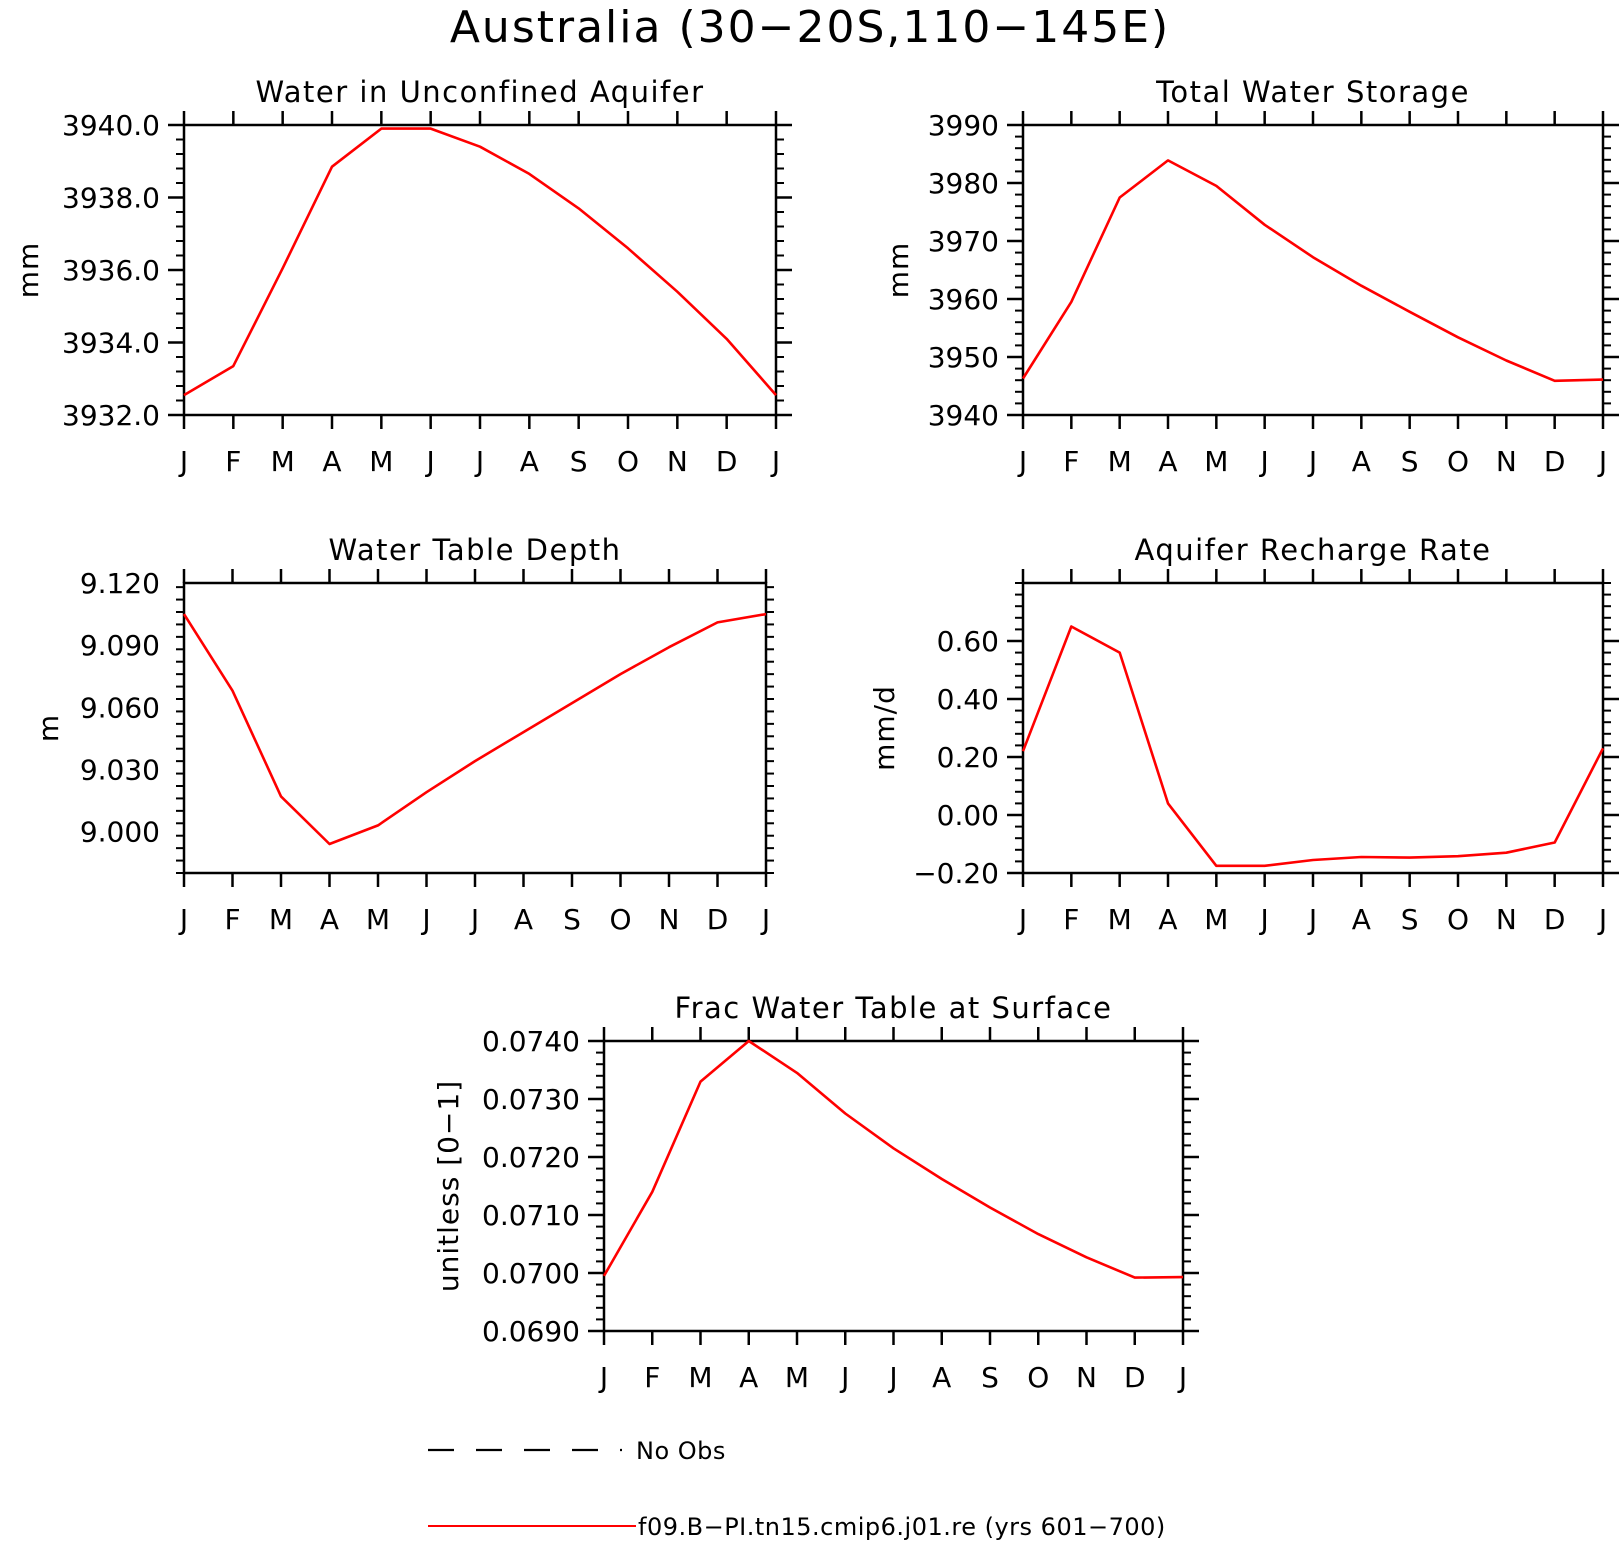  Describe the element at coordinates (120, 832) in the screenshot. I see `y-tick-label: 9.000` at that location.